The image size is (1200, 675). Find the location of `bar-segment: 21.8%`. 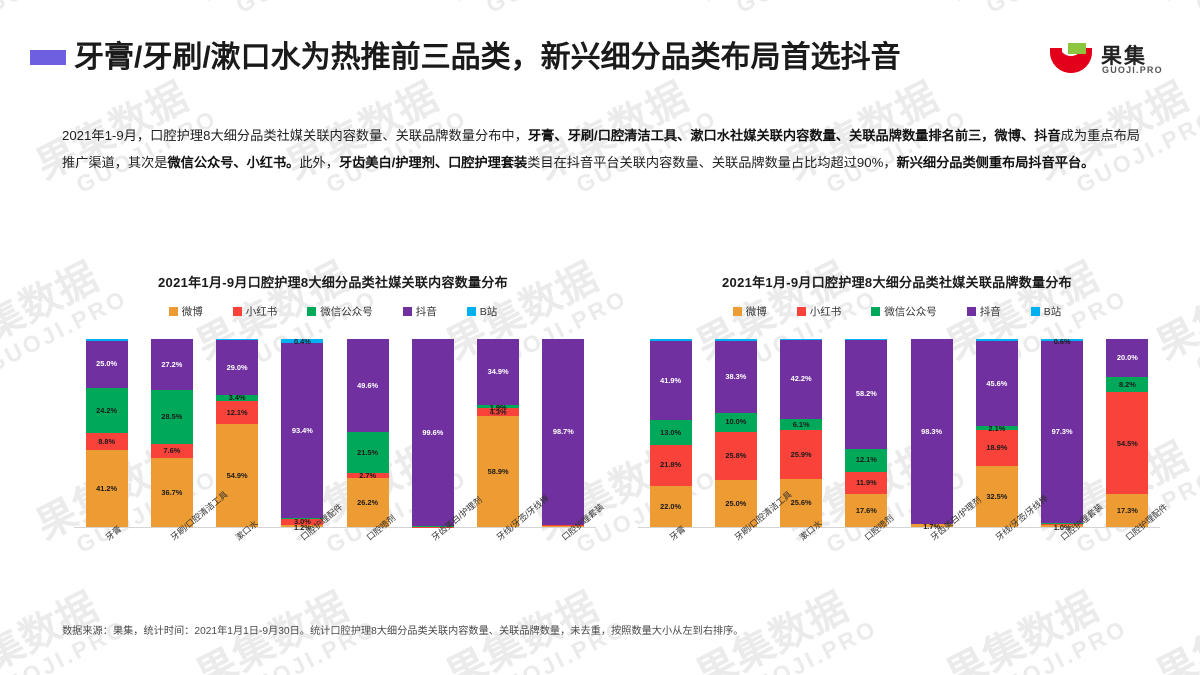

bar-segment: 21.8% is located at coordinates (670, 465).